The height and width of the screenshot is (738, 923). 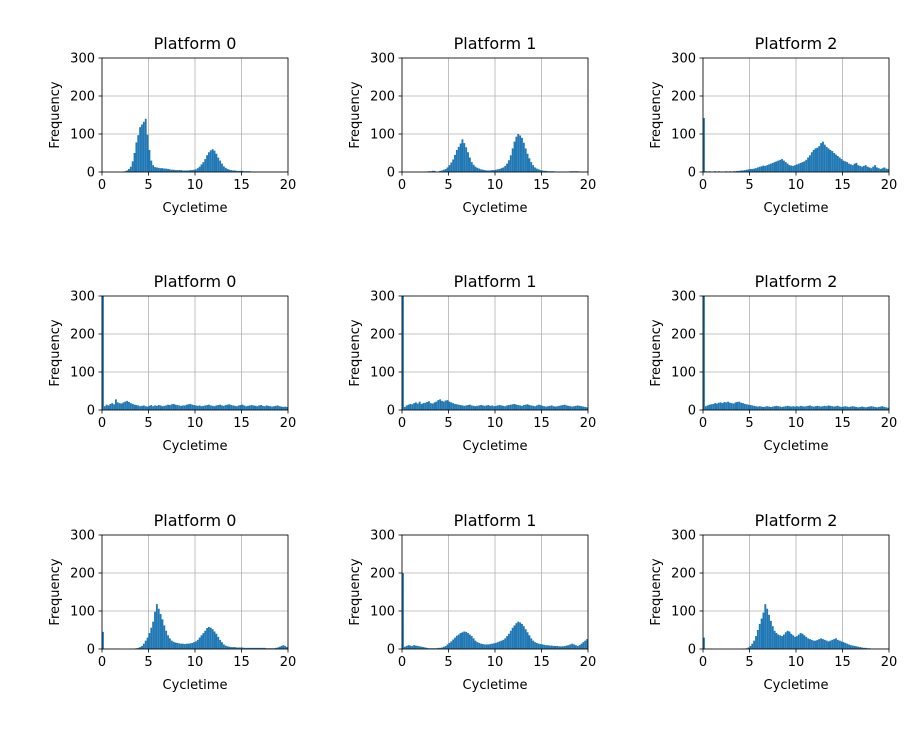 I want to click on y-tick-label: 0, so click(x=91, y=650).